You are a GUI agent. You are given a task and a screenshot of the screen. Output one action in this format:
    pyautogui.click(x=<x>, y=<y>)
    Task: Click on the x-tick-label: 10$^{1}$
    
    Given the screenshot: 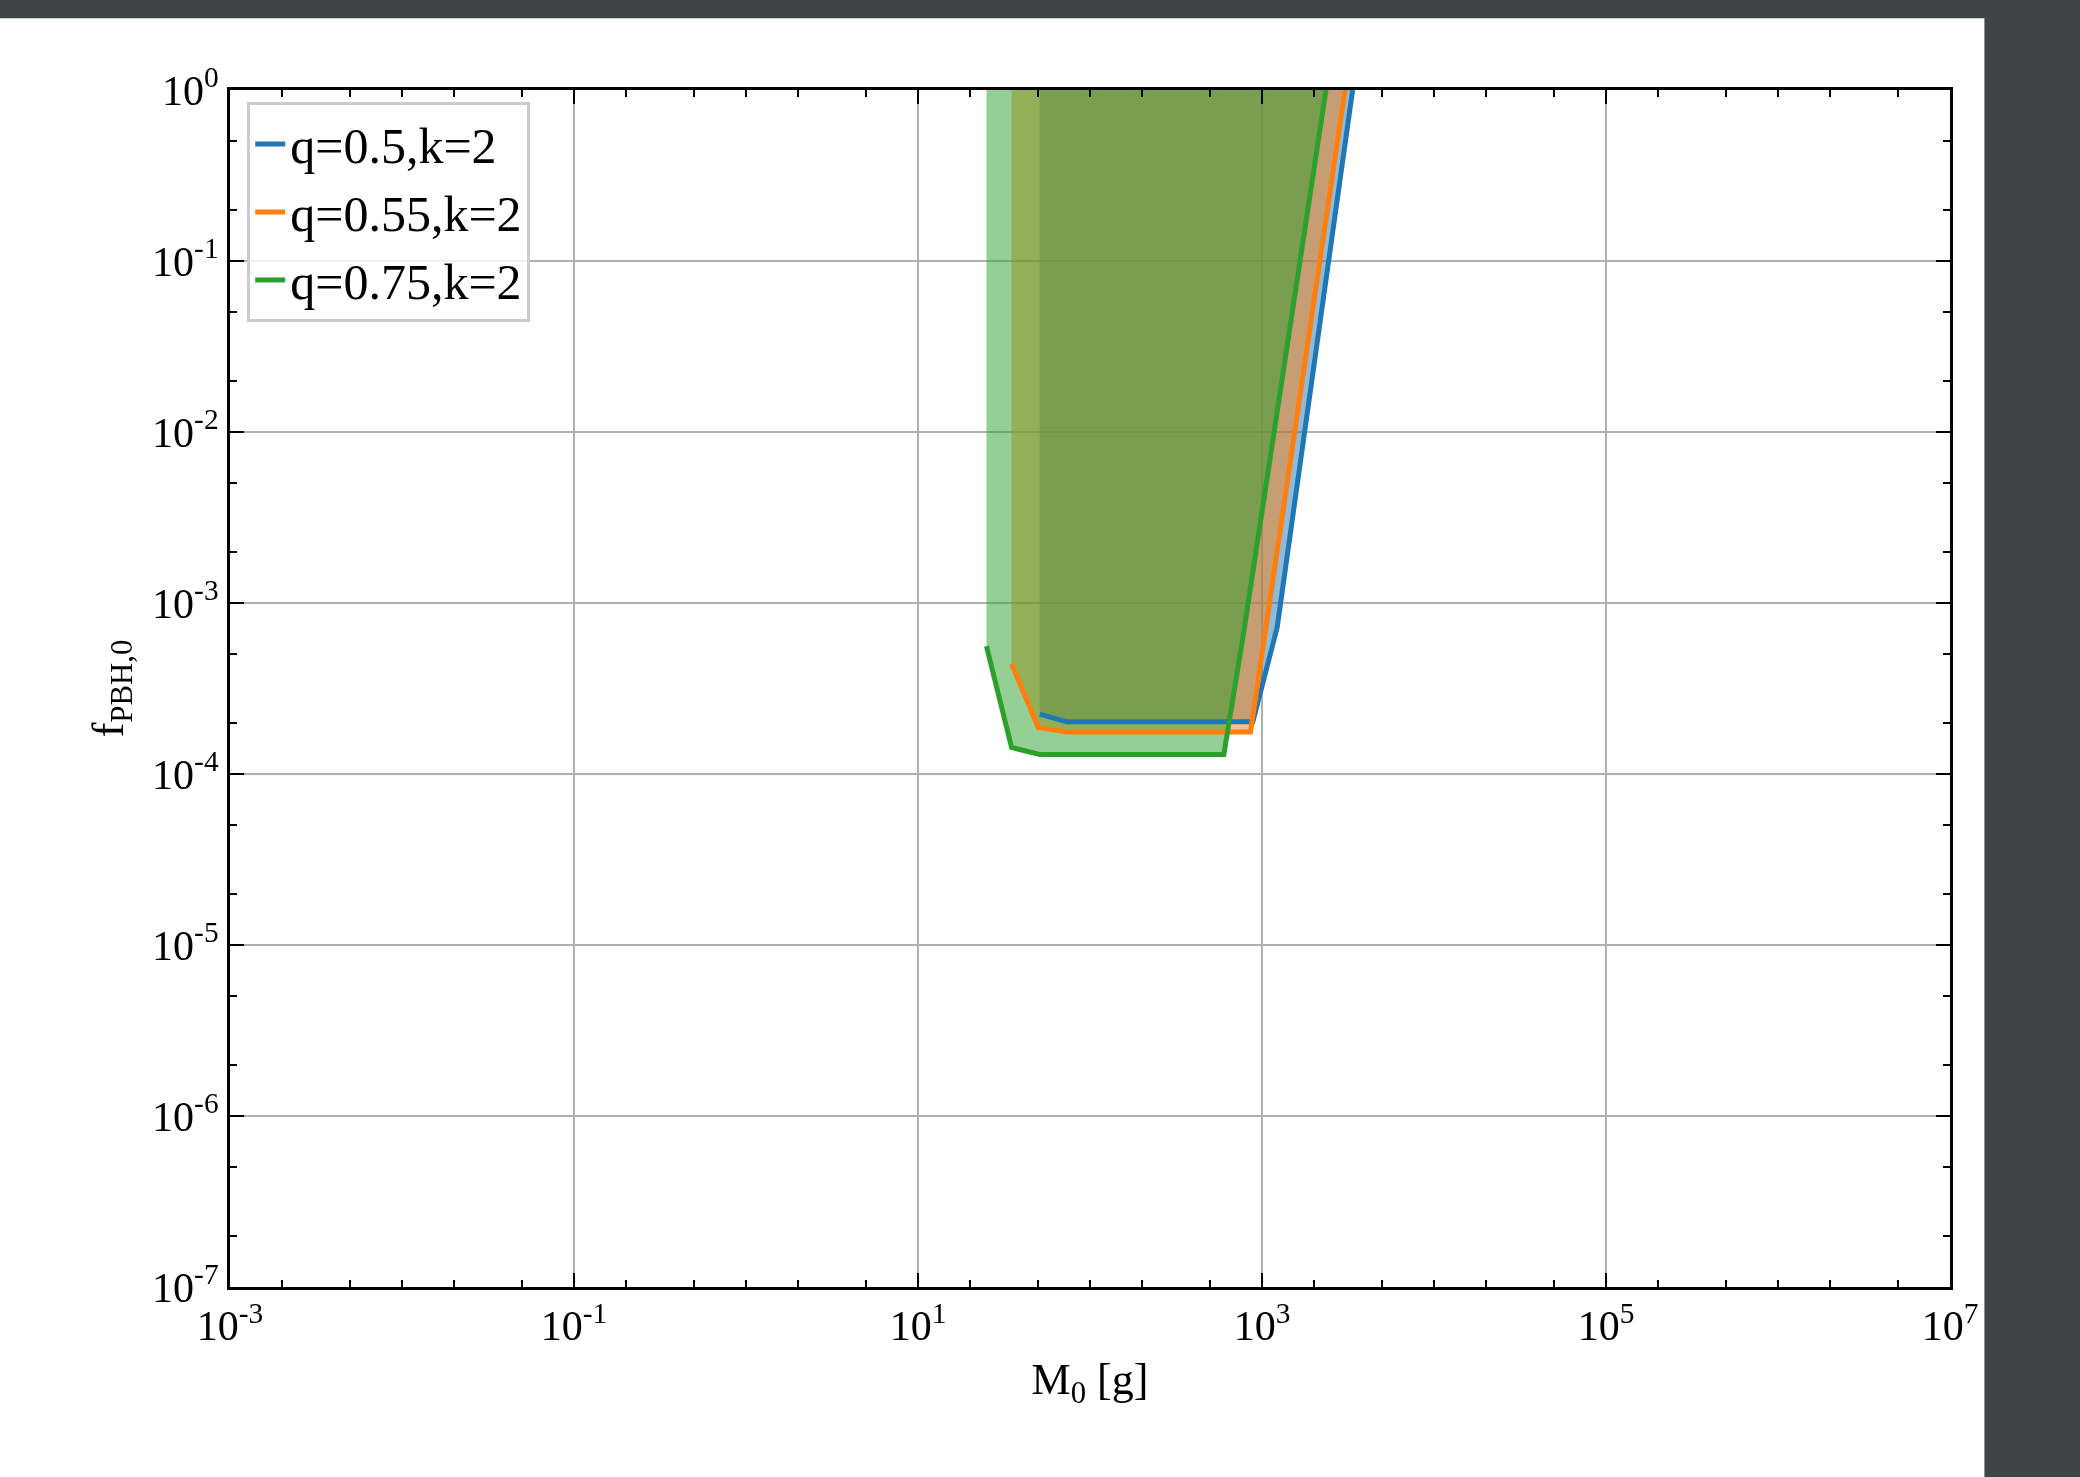 What is the action you would take?
    pyautogui.click(x=918, y=1323)
    